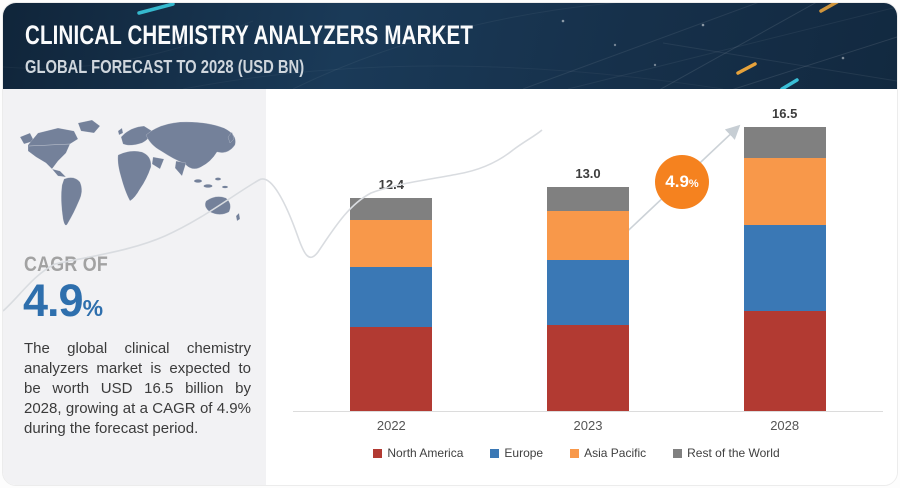 This screenshot has width=900, height=488. I want to click on legend-label: Europe, so click(524, 453).